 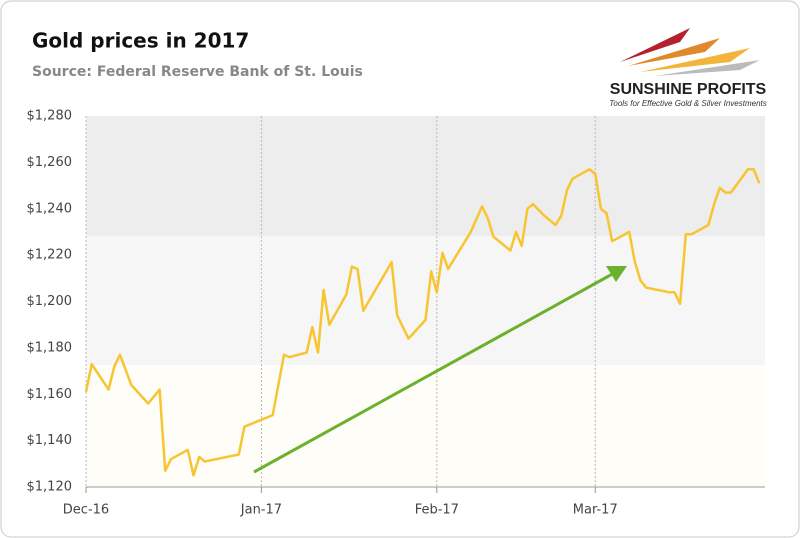 What do you see at coordinates (261, 510) in the screenshot?
I see `x-tick-label: Jan-17` at bounding box center [261, 510].